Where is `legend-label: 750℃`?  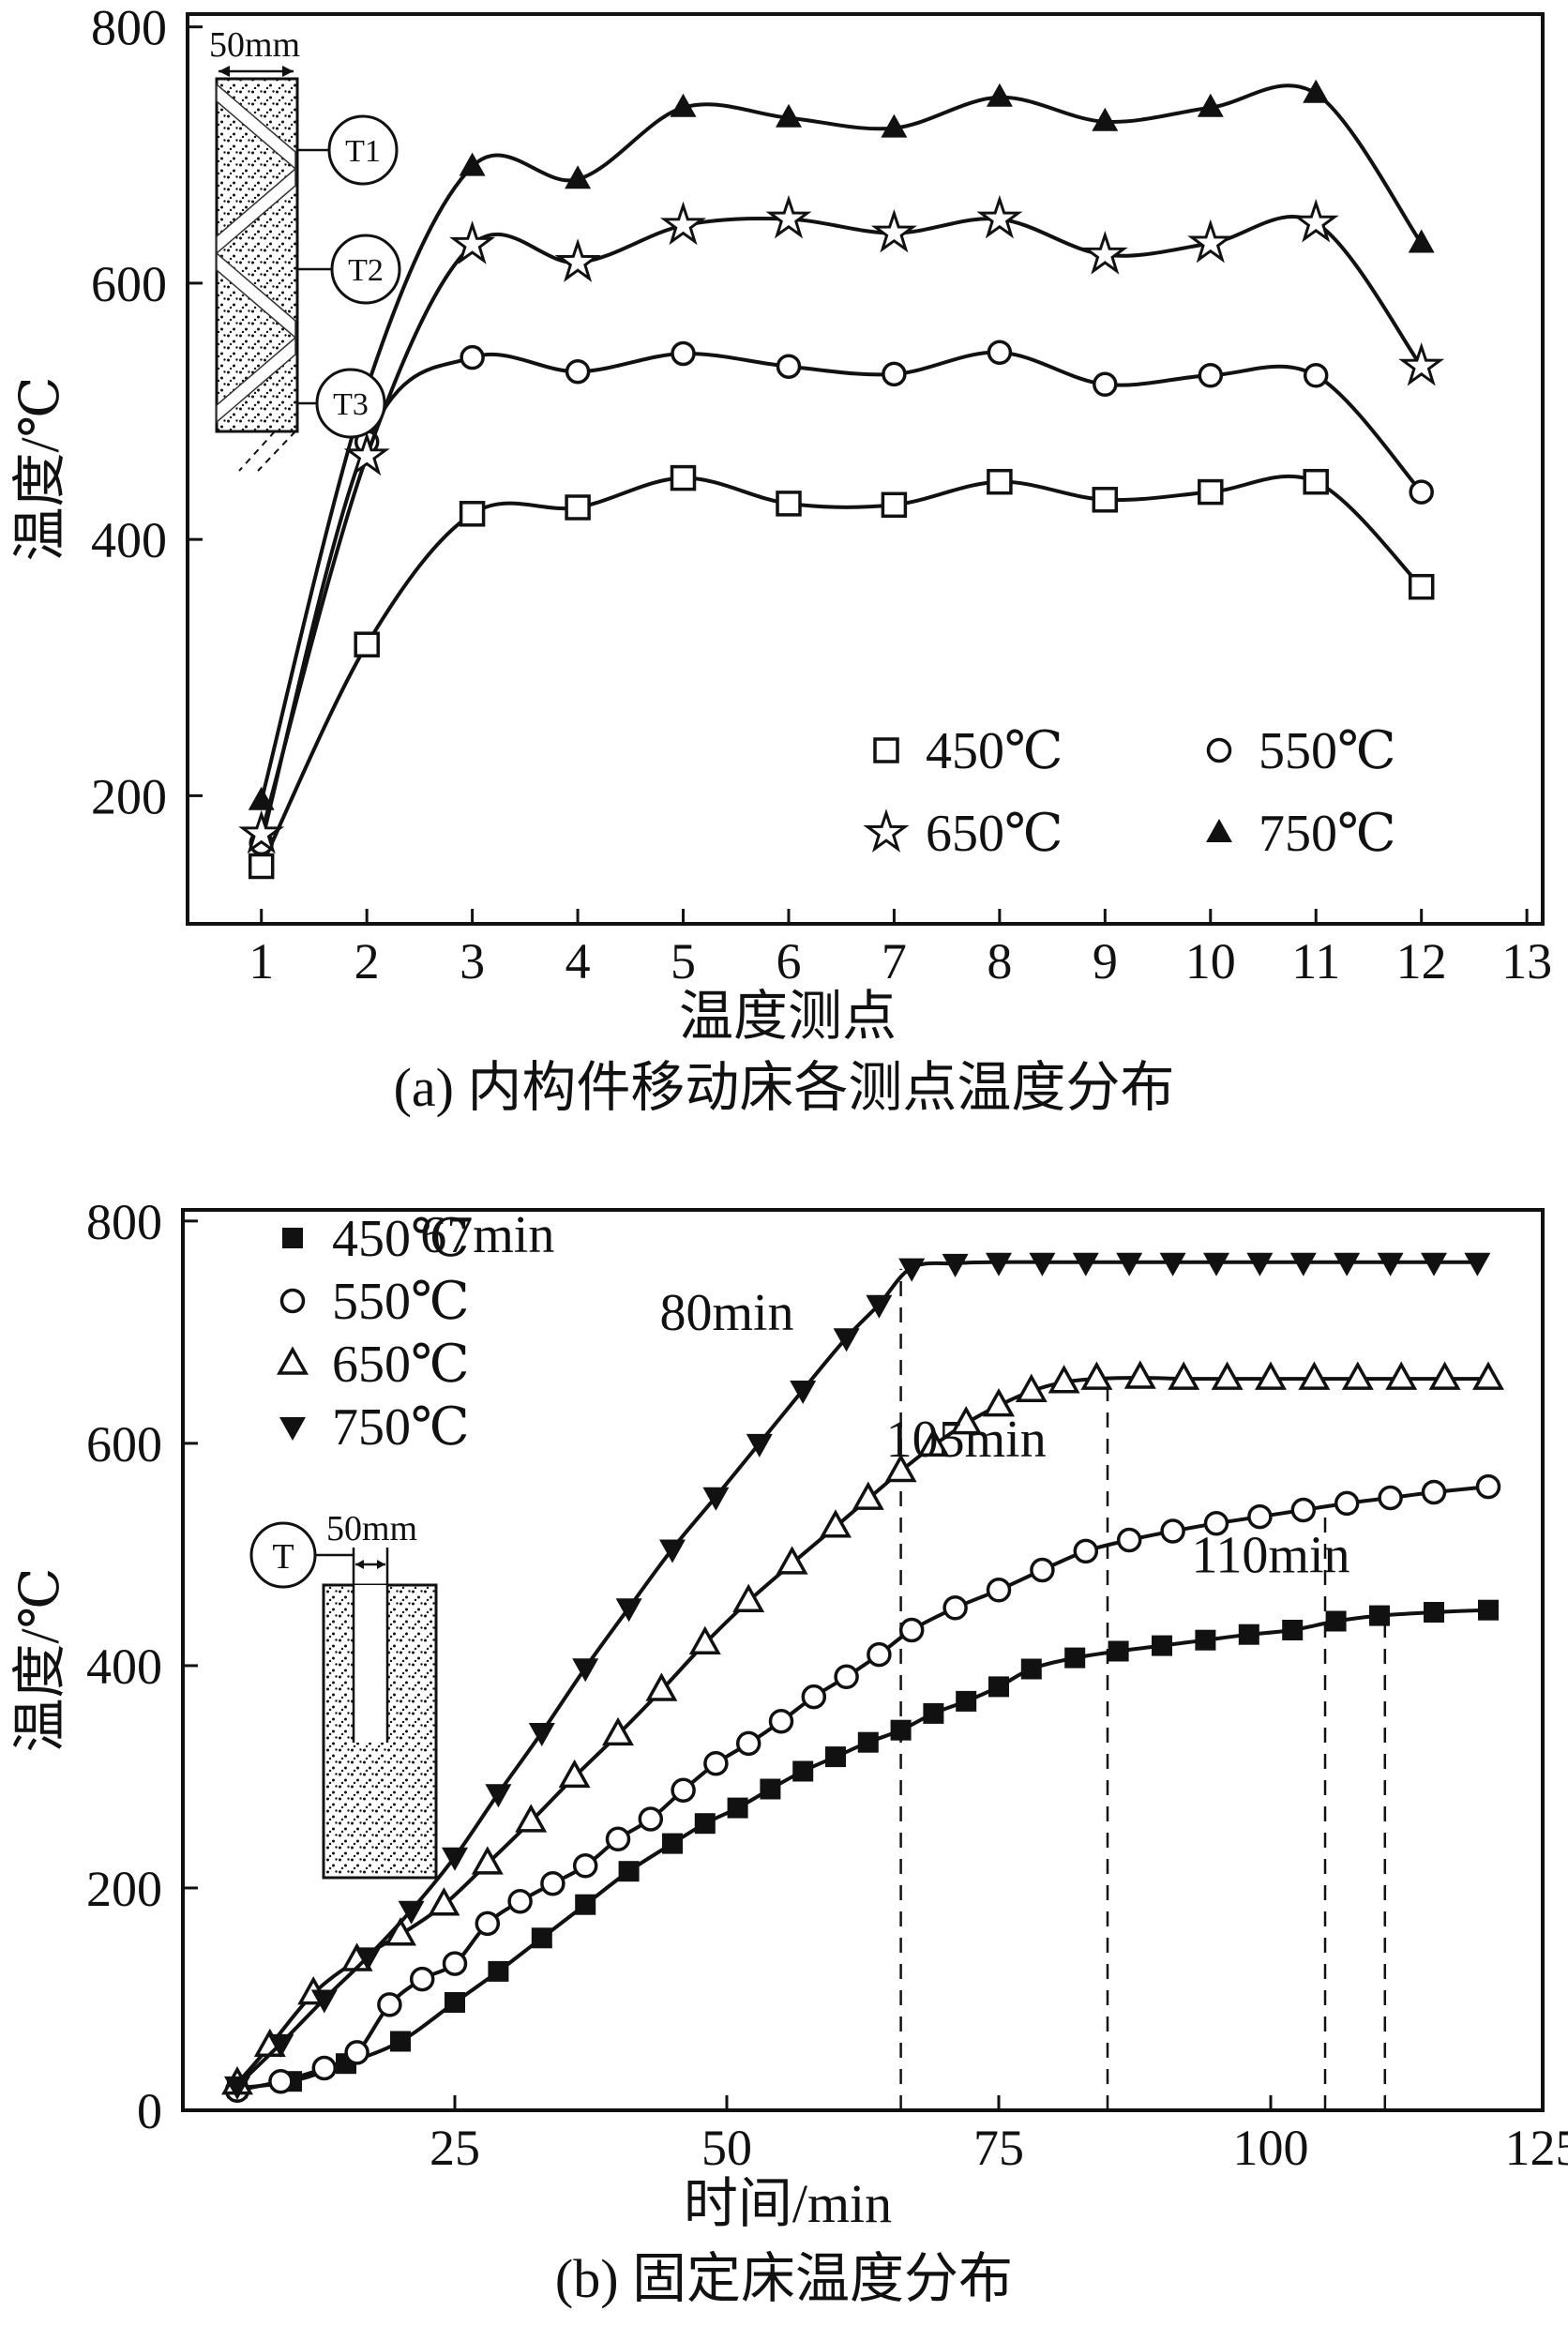
legend-label: 750℃ is located at coordinates (1327, 834).